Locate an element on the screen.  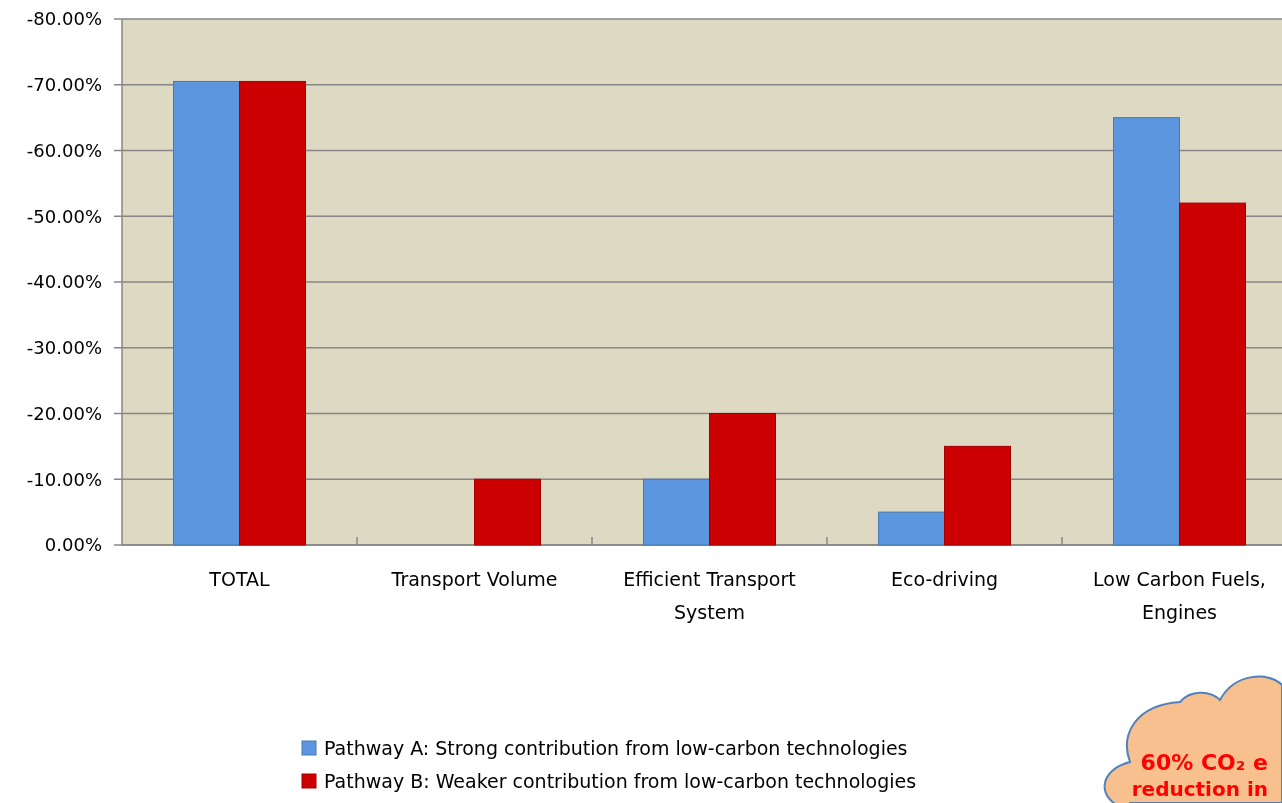
y-tick-label: -20.00% is located at coordinates (64, 413).